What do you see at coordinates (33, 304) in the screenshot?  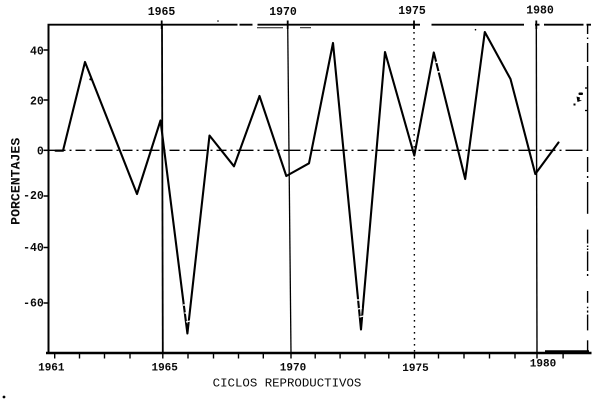 I see `svg-text: -60` at bounding box center [33, 304].